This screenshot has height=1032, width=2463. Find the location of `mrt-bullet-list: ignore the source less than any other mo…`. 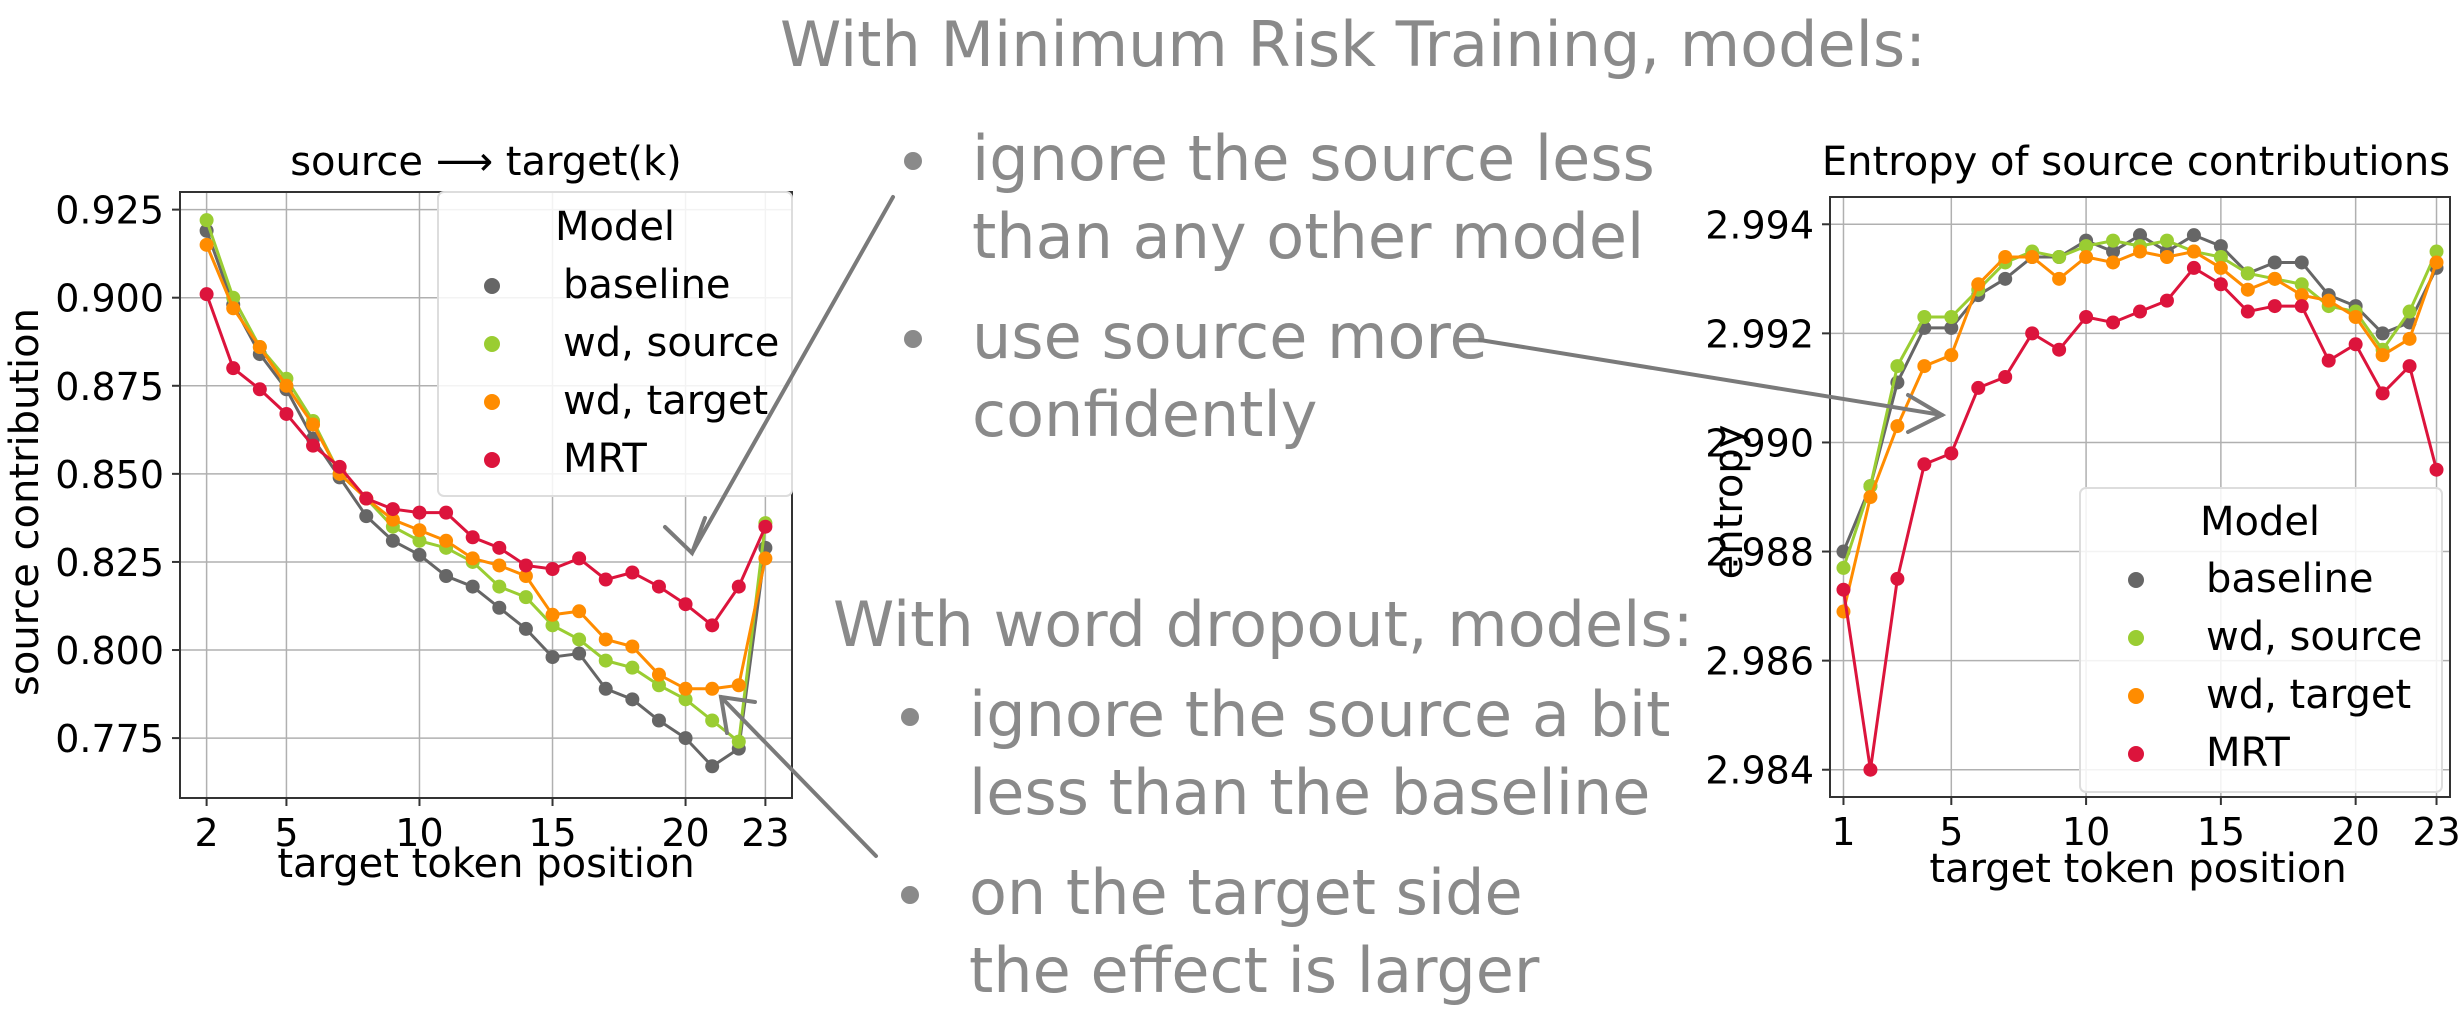

mrt-bullet-list: ignore the source less than any other mo… is located at coordinates (1277, 298).